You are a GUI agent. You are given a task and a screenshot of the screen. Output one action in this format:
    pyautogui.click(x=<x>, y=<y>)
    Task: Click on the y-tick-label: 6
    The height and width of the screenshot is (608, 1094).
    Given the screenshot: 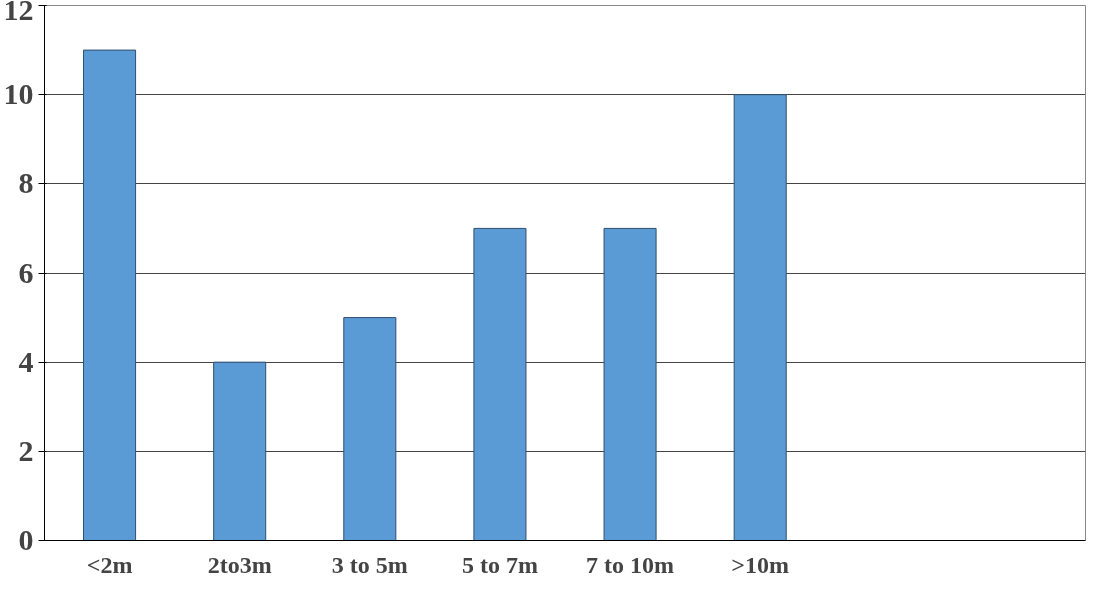 What is the action you would take?
    pyautogui.click(x=26, y=272)
    